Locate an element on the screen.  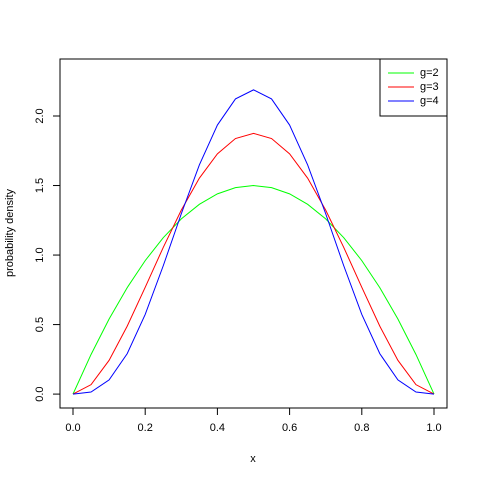
legend-label: g=2 is located at coordinates (429, 73).